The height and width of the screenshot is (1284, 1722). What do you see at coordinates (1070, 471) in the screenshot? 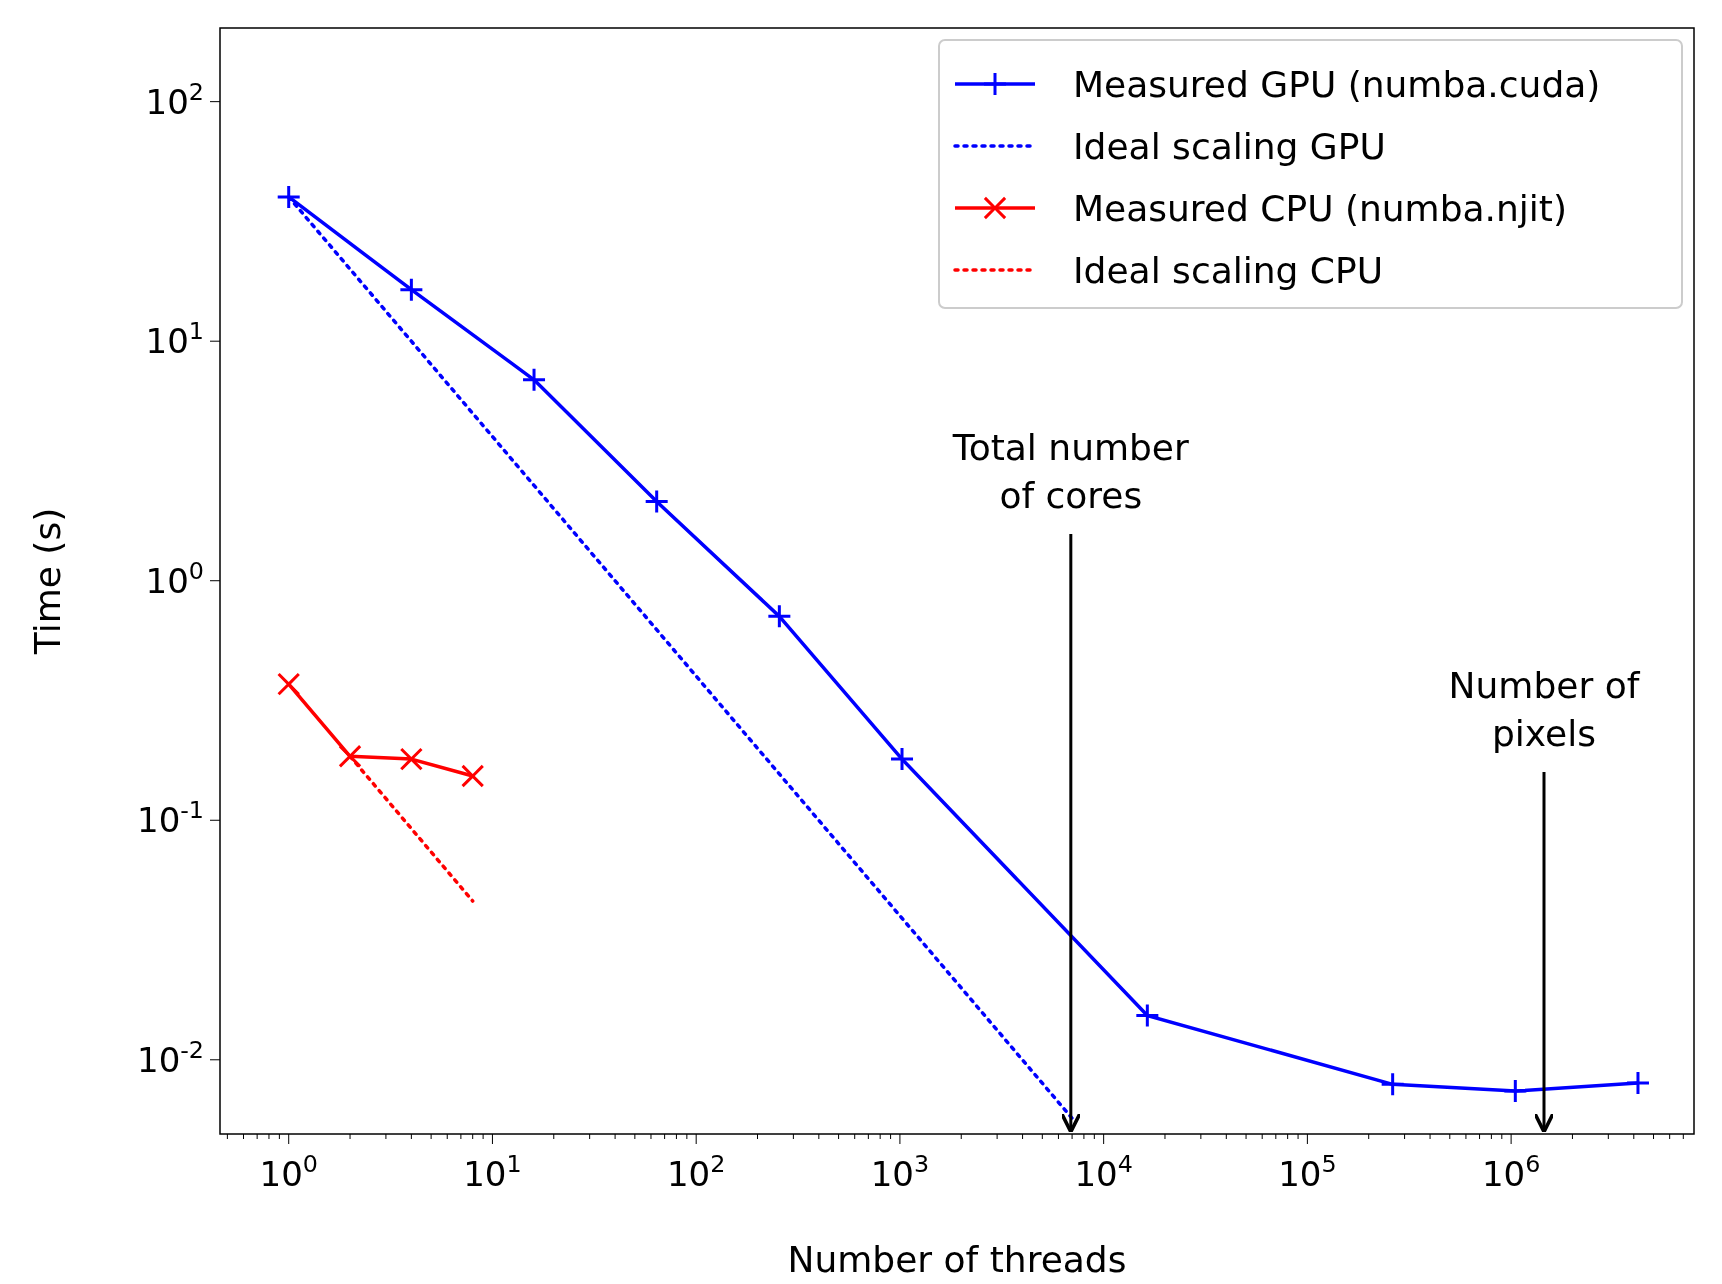
I see `ref-line-label: Total number of cores` at bounding box center [1070, 471].